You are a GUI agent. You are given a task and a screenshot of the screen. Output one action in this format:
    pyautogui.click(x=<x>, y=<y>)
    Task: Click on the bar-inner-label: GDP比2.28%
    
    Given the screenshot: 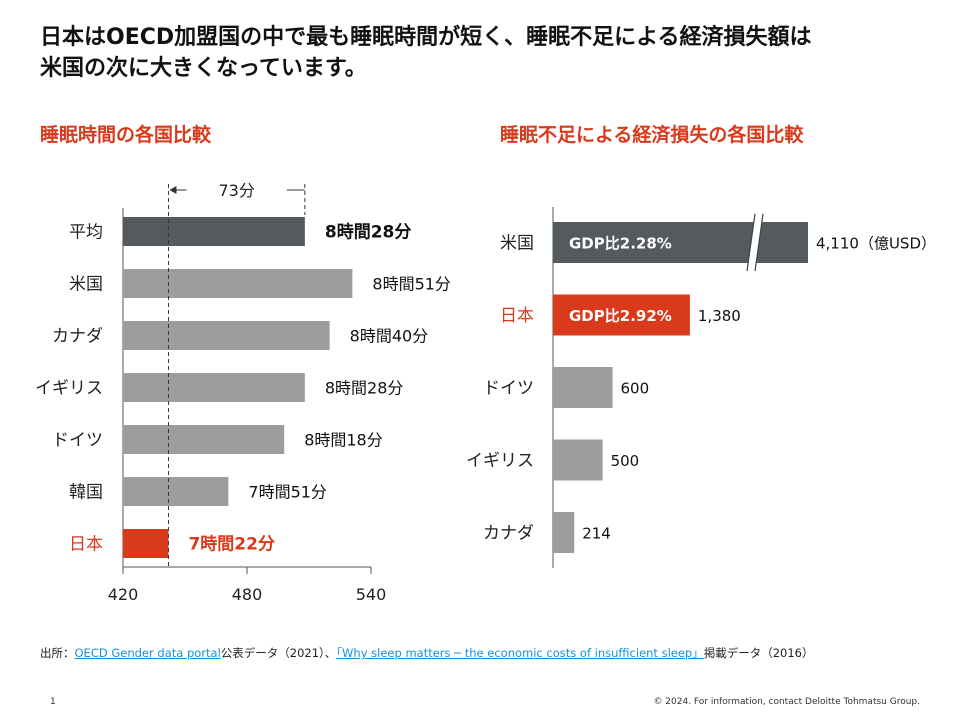 What is the action you would take?
    pyautogui.click(x=620, y=244)
    